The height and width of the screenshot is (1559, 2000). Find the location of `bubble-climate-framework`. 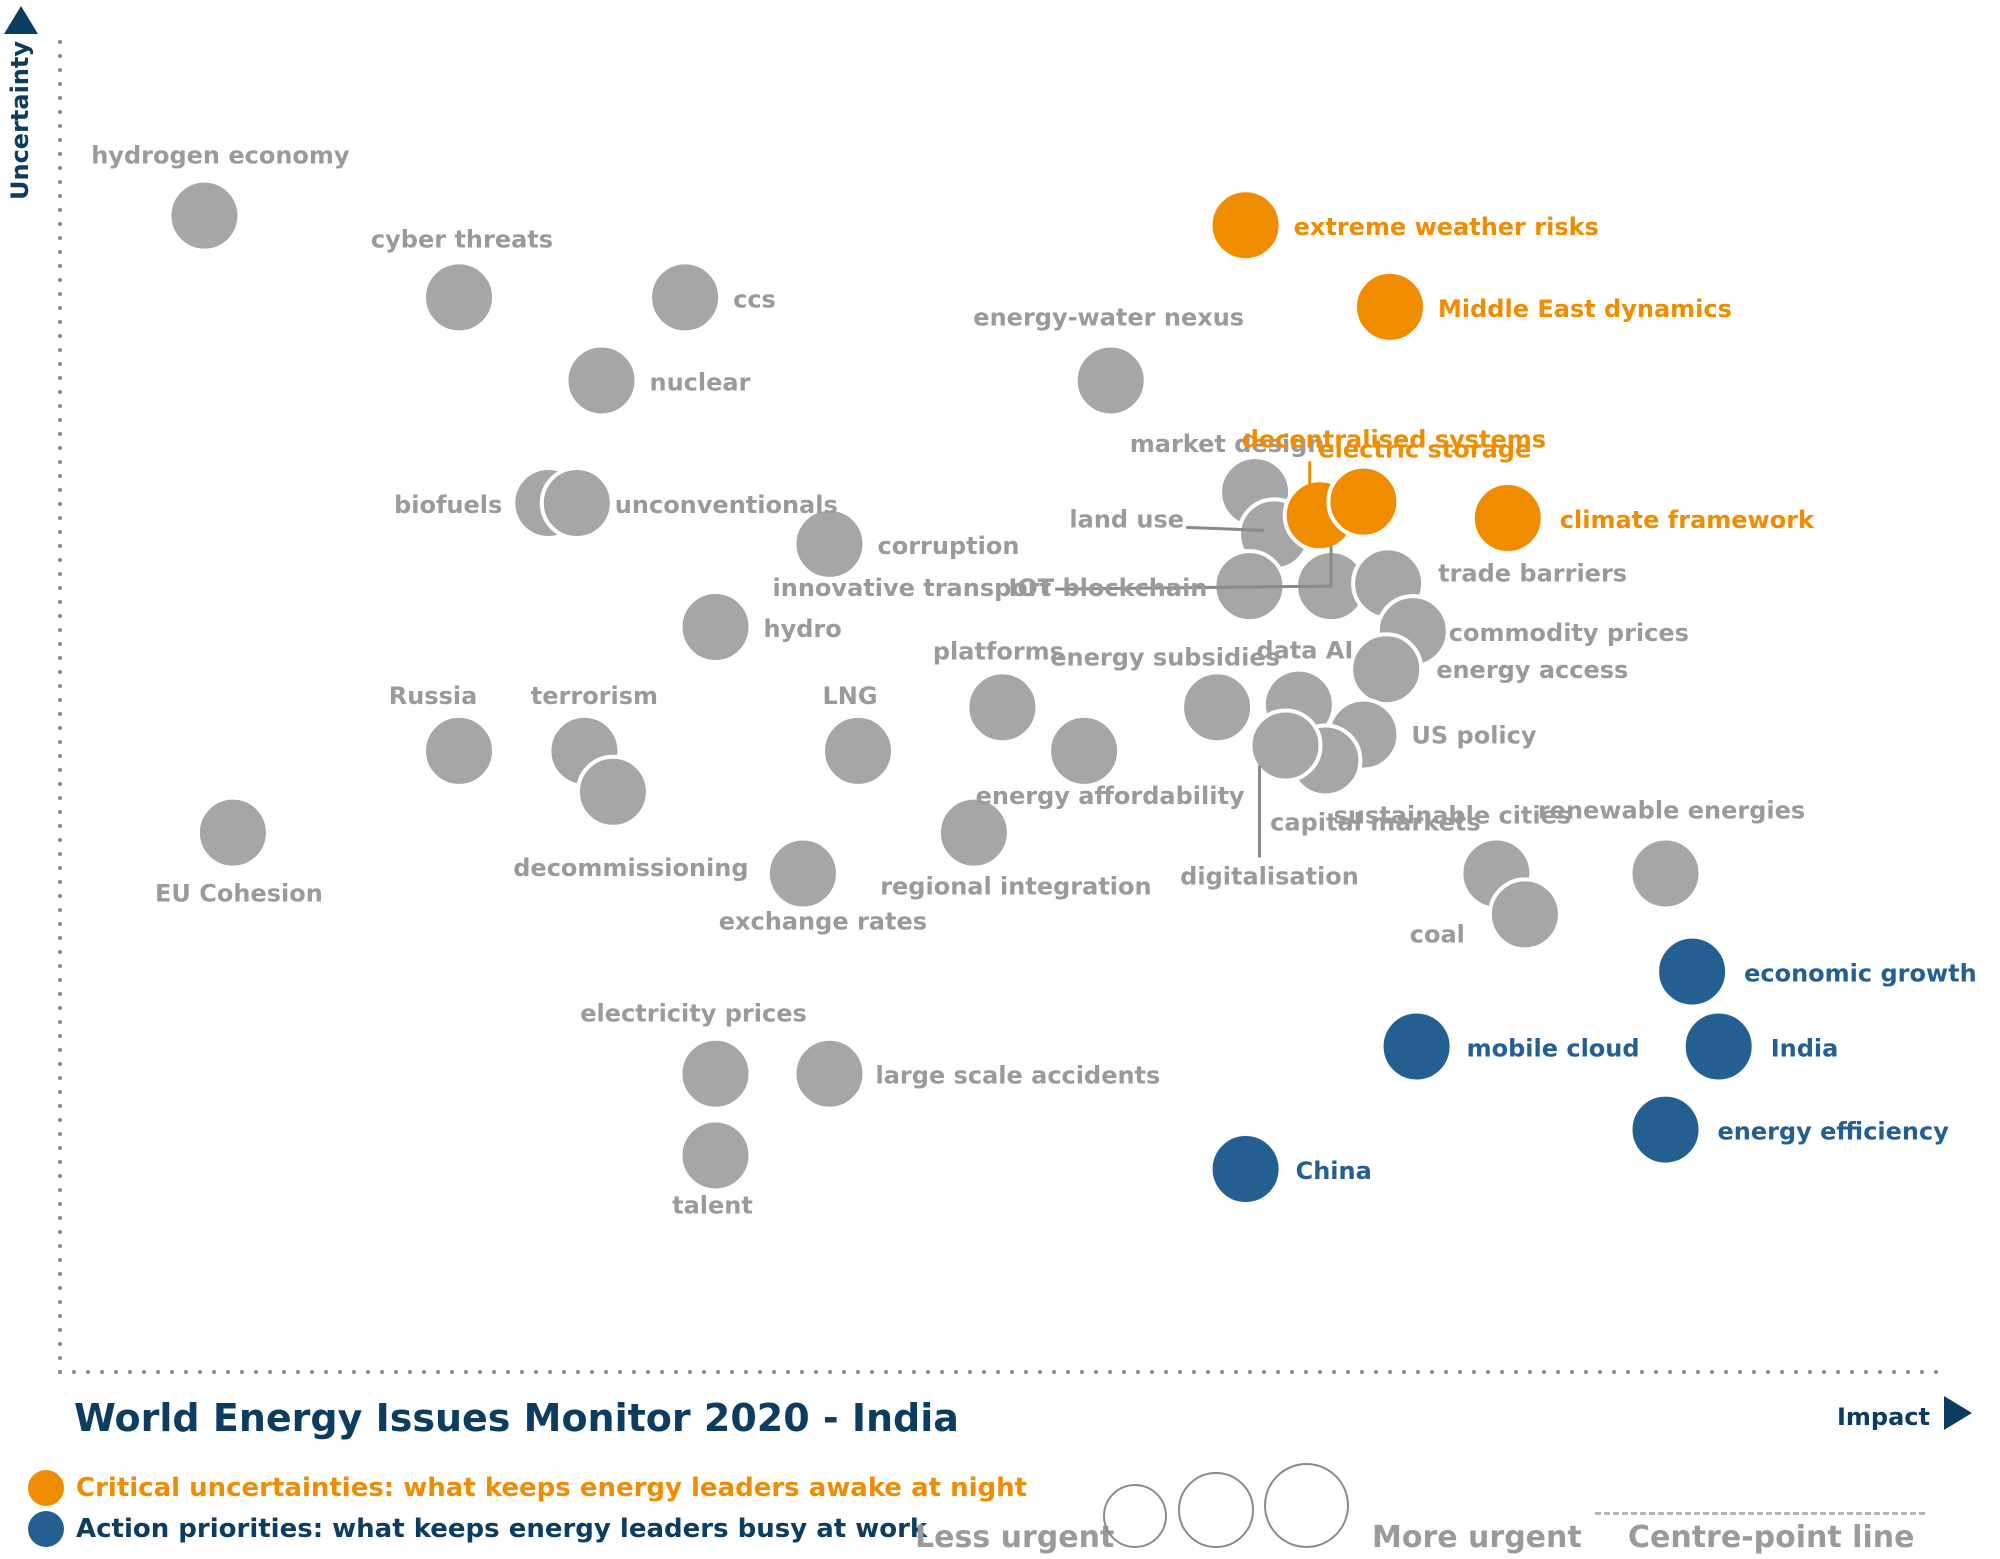

bubble-climate-framework is located at coordinates (1507, 518).